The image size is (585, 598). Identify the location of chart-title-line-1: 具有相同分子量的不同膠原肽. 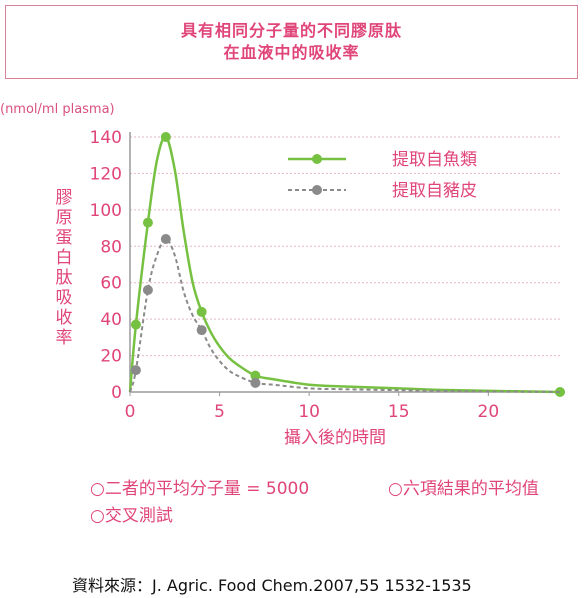
(291, 30).